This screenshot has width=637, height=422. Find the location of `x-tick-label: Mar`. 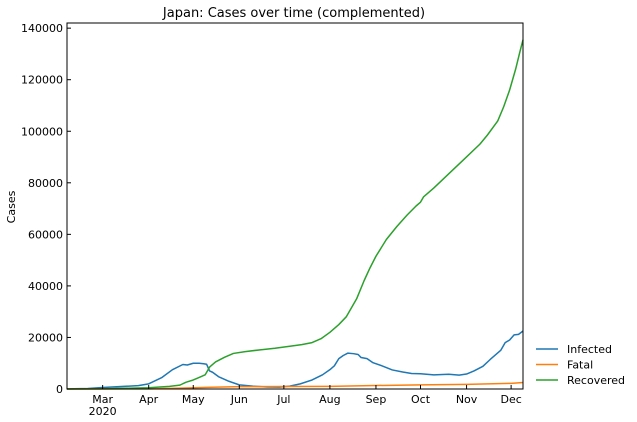

x-tick-label: Mar is located at coordinates (102, 399).